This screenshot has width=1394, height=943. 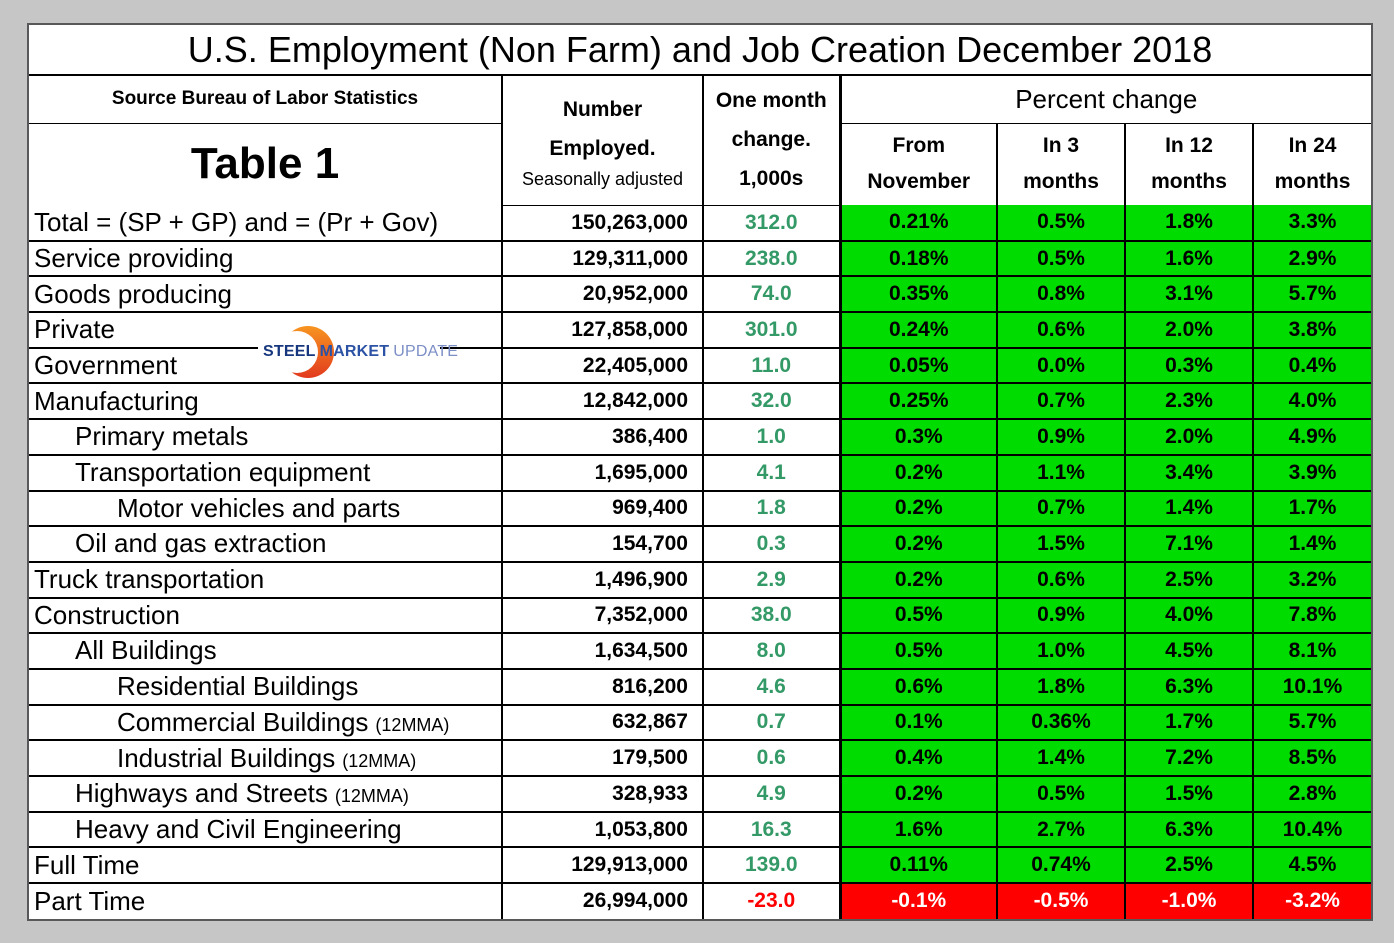 I want to click on row-label-text: Transportation equipment, so click(x=223, y=472).